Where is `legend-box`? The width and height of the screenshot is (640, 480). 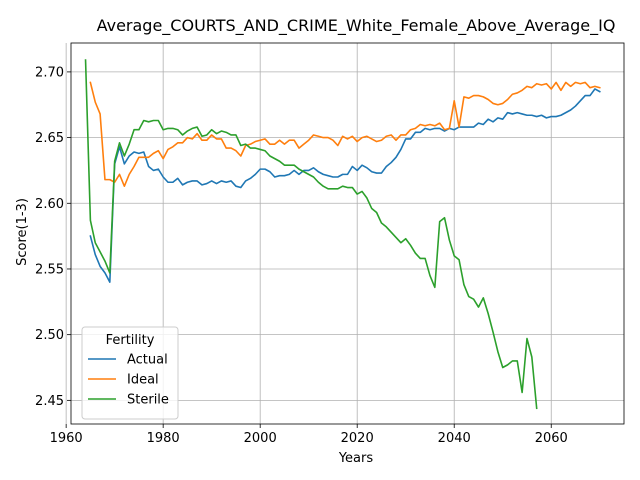
legend-box is located at coordinates (130, 373).